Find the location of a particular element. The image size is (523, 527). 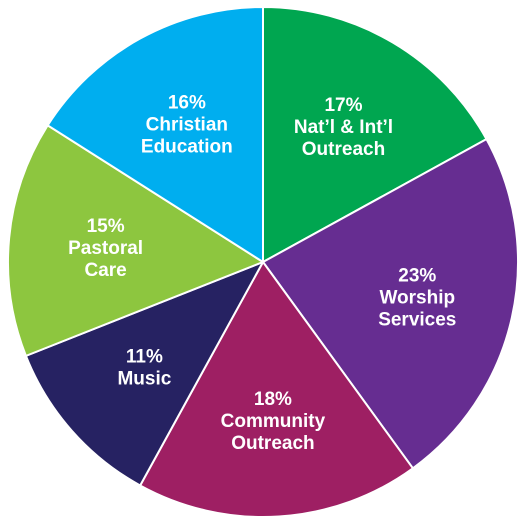

pie-slice-name-line: Services is located at coordinates (417, 319).